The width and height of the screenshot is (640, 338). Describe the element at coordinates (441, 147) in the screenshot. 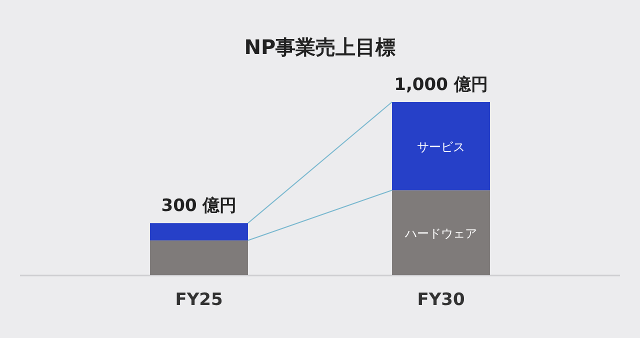

I see `series-label: サービス` at that location.